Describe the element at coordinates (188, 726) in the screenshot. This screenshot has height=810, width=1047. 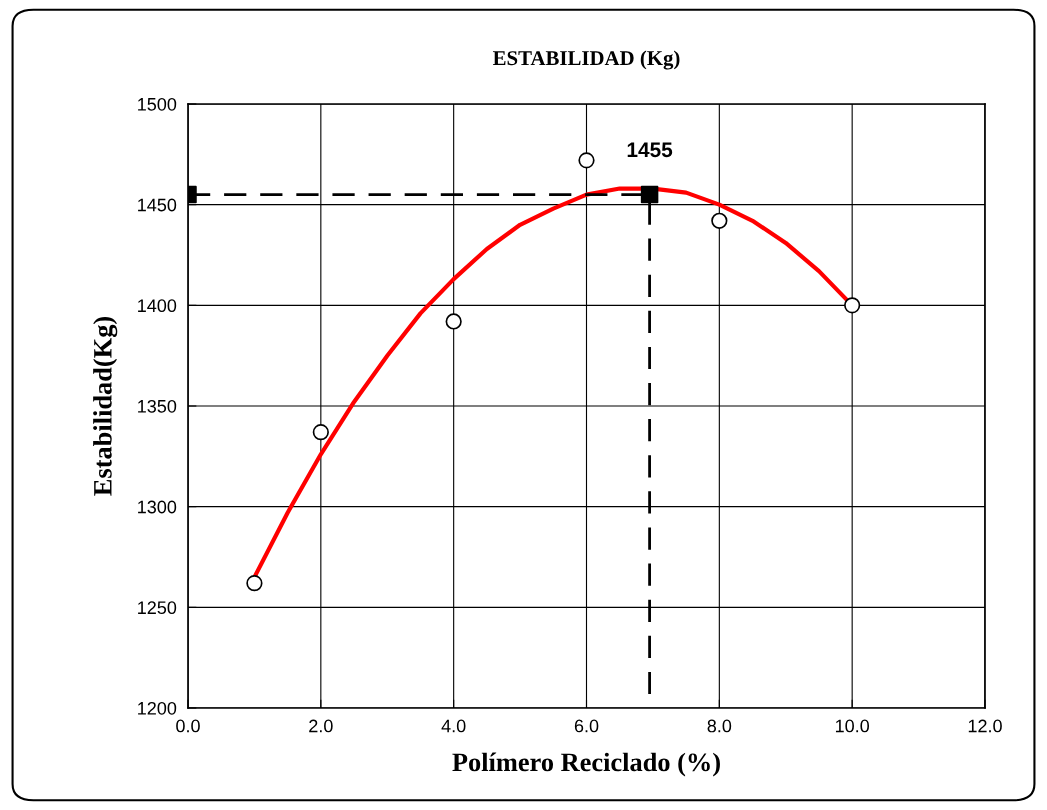
I see `x-tick-label: 0.0` at that location.